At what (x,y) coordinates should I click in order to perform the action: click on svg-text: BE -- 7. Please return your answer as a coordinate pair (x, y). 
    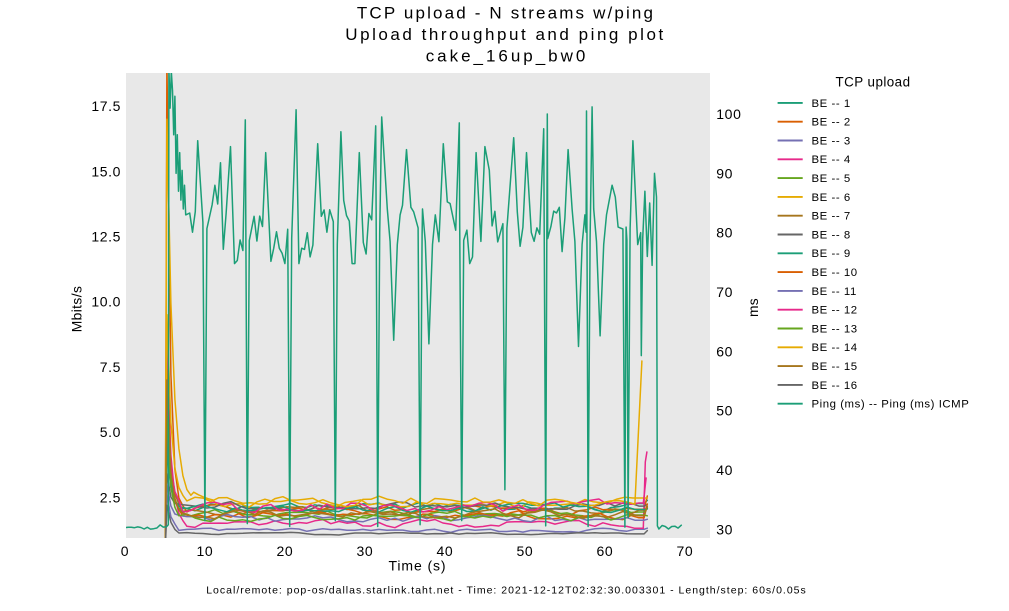
    Looking at the image, I should click on (831, 217).